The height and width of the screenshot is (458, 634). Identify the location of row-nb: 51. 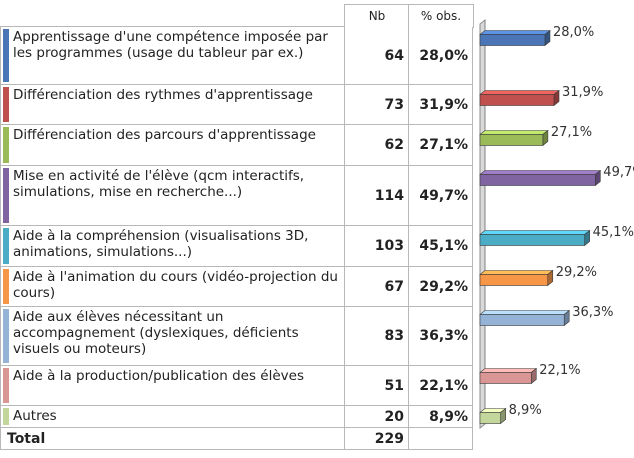
(394, 385).